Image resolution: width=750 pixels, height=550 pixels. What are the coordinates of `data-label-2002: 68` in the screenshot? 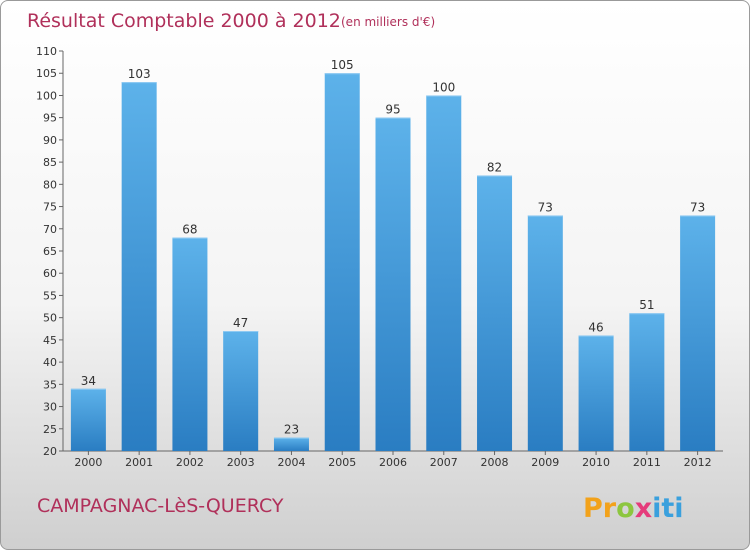 It's located at (189, 230).